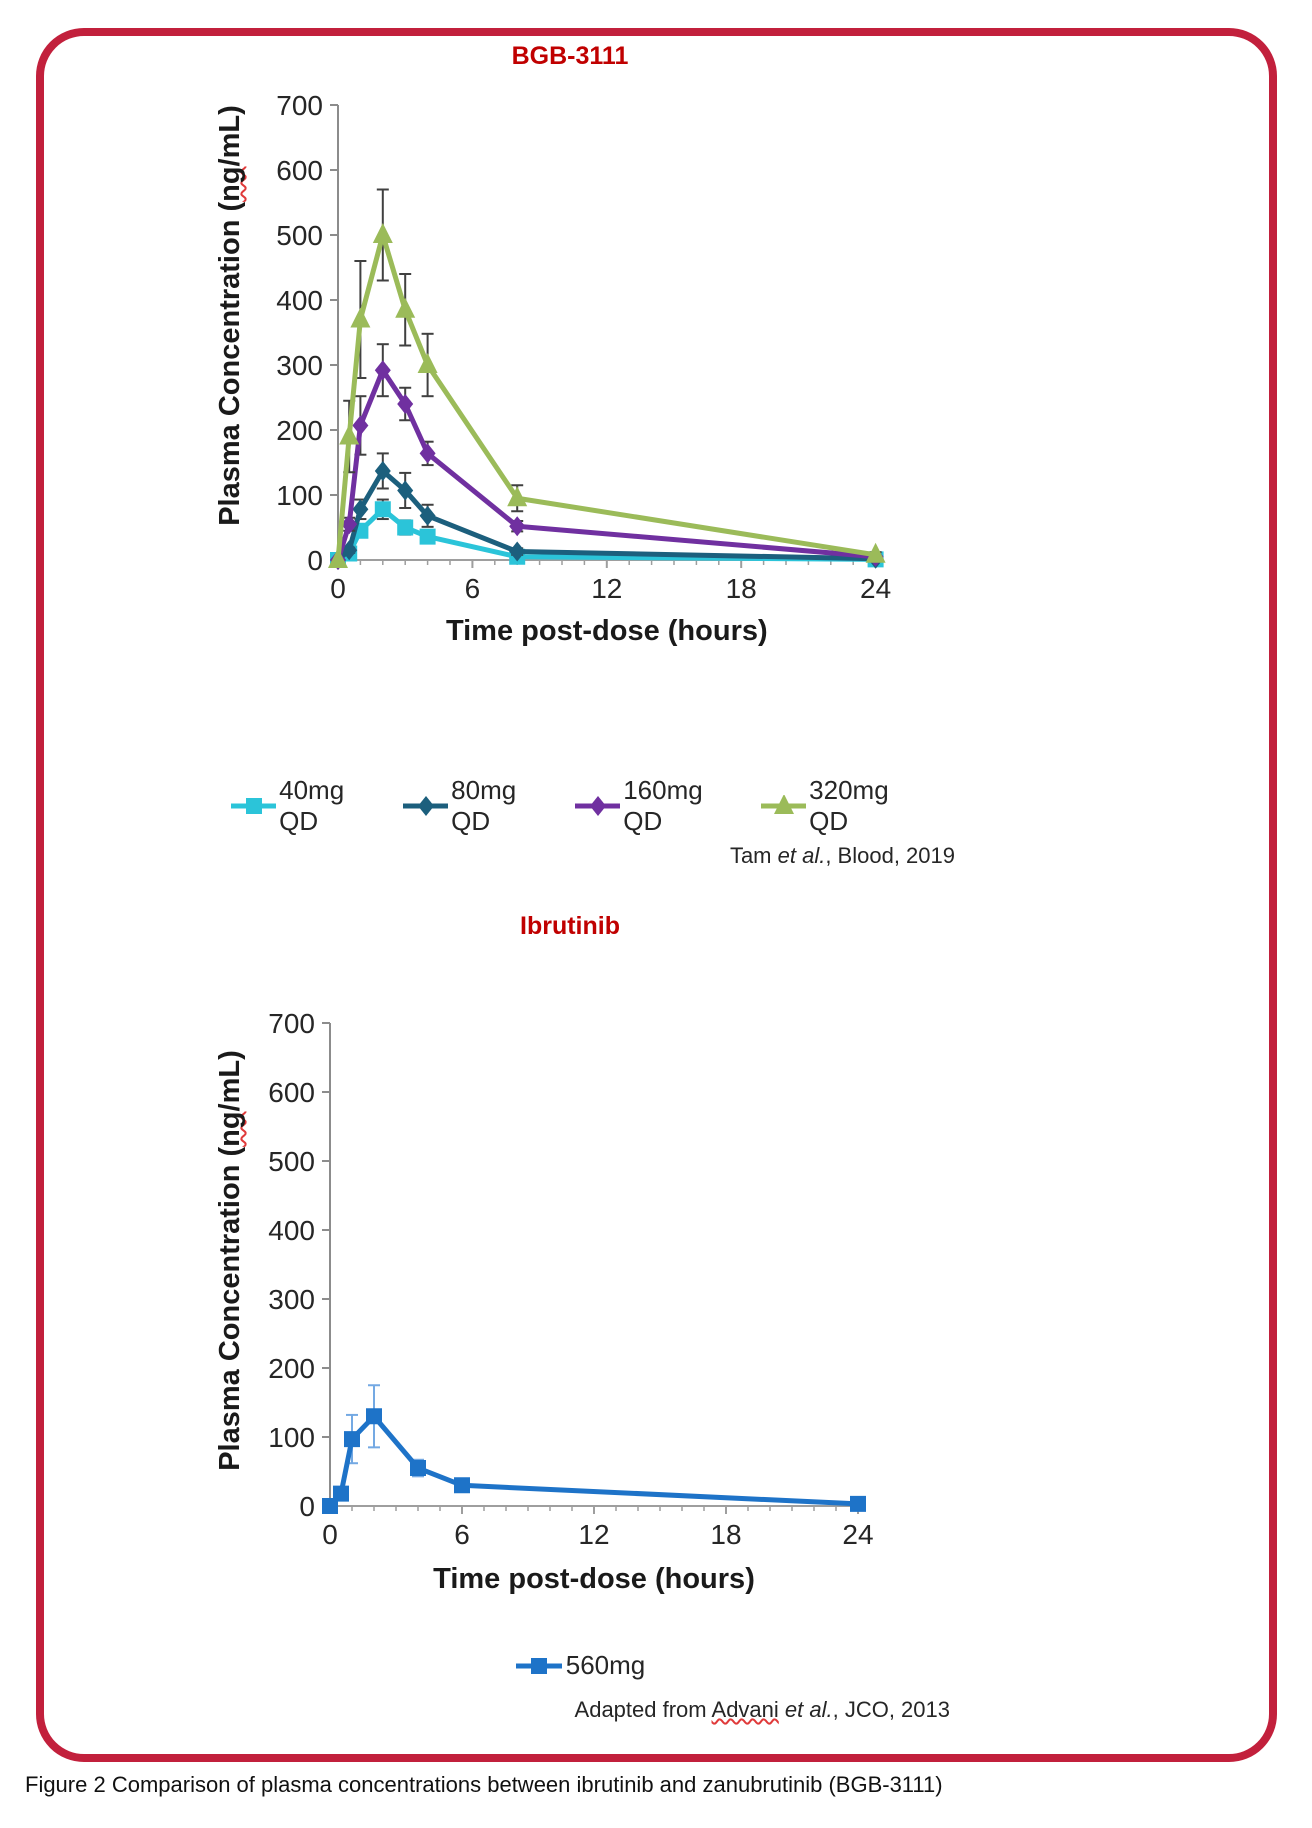  Describe the element at coordinates (570, 926) in the screenshot. I see `chart2-title: Ibrutinib` at that location.